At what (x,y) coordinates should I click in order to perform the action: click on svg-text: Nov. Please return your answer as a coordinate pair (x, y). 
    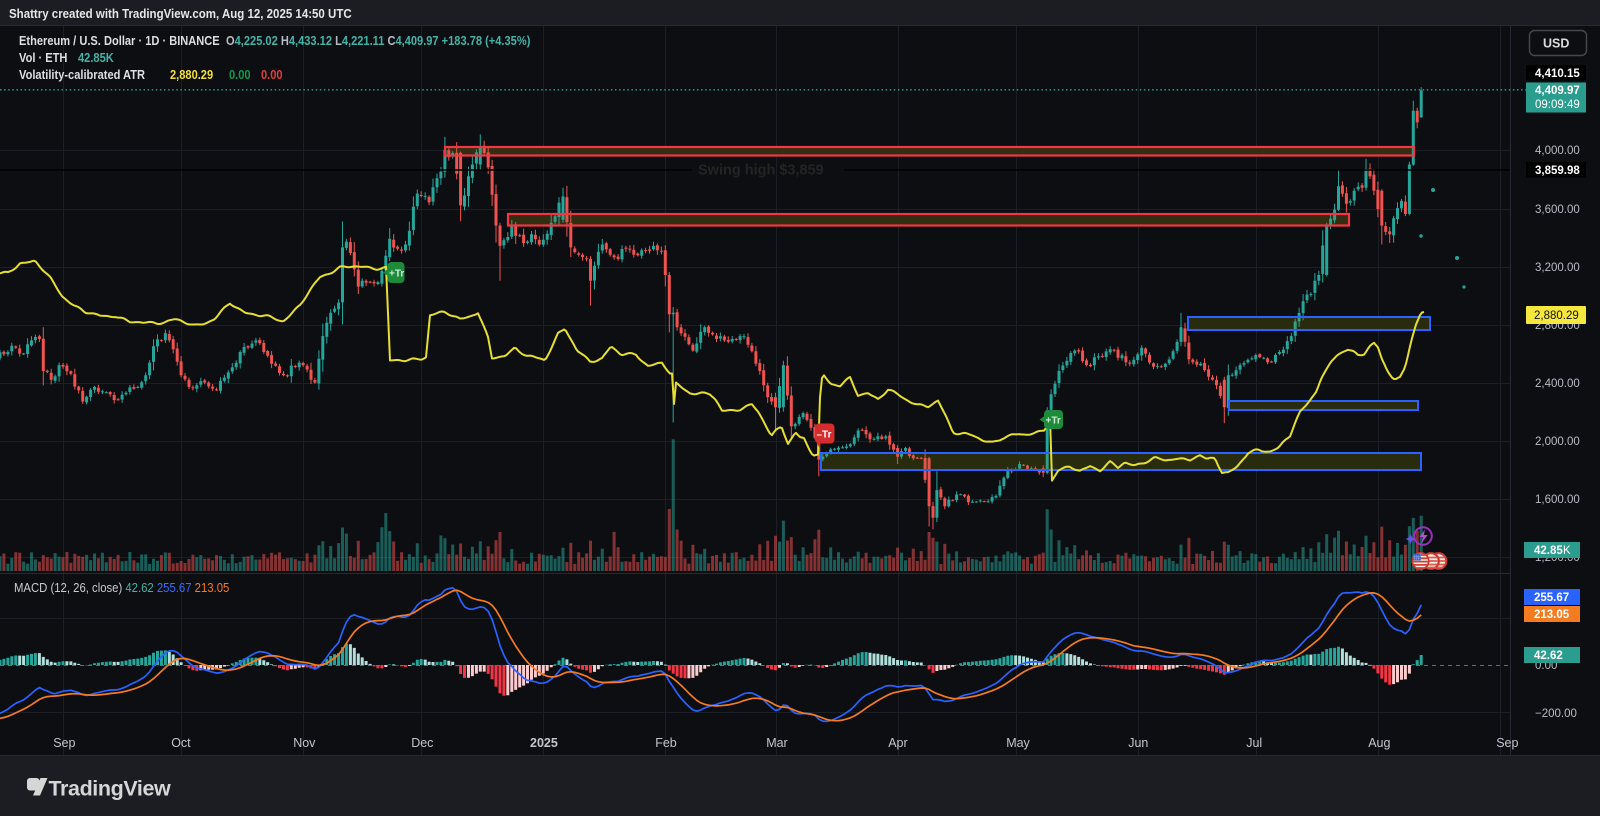
    Looking at the image, I should click on (304, 743).